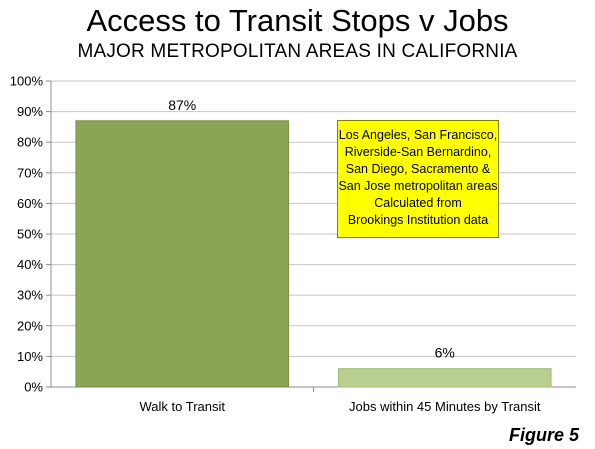 The height and width of the screenshot is (449, 595). What do you see at coordinates (418, 186) in the screenshot?
I see `note-line: San Jose metropolitan areas` at bounding box center [418, 186].